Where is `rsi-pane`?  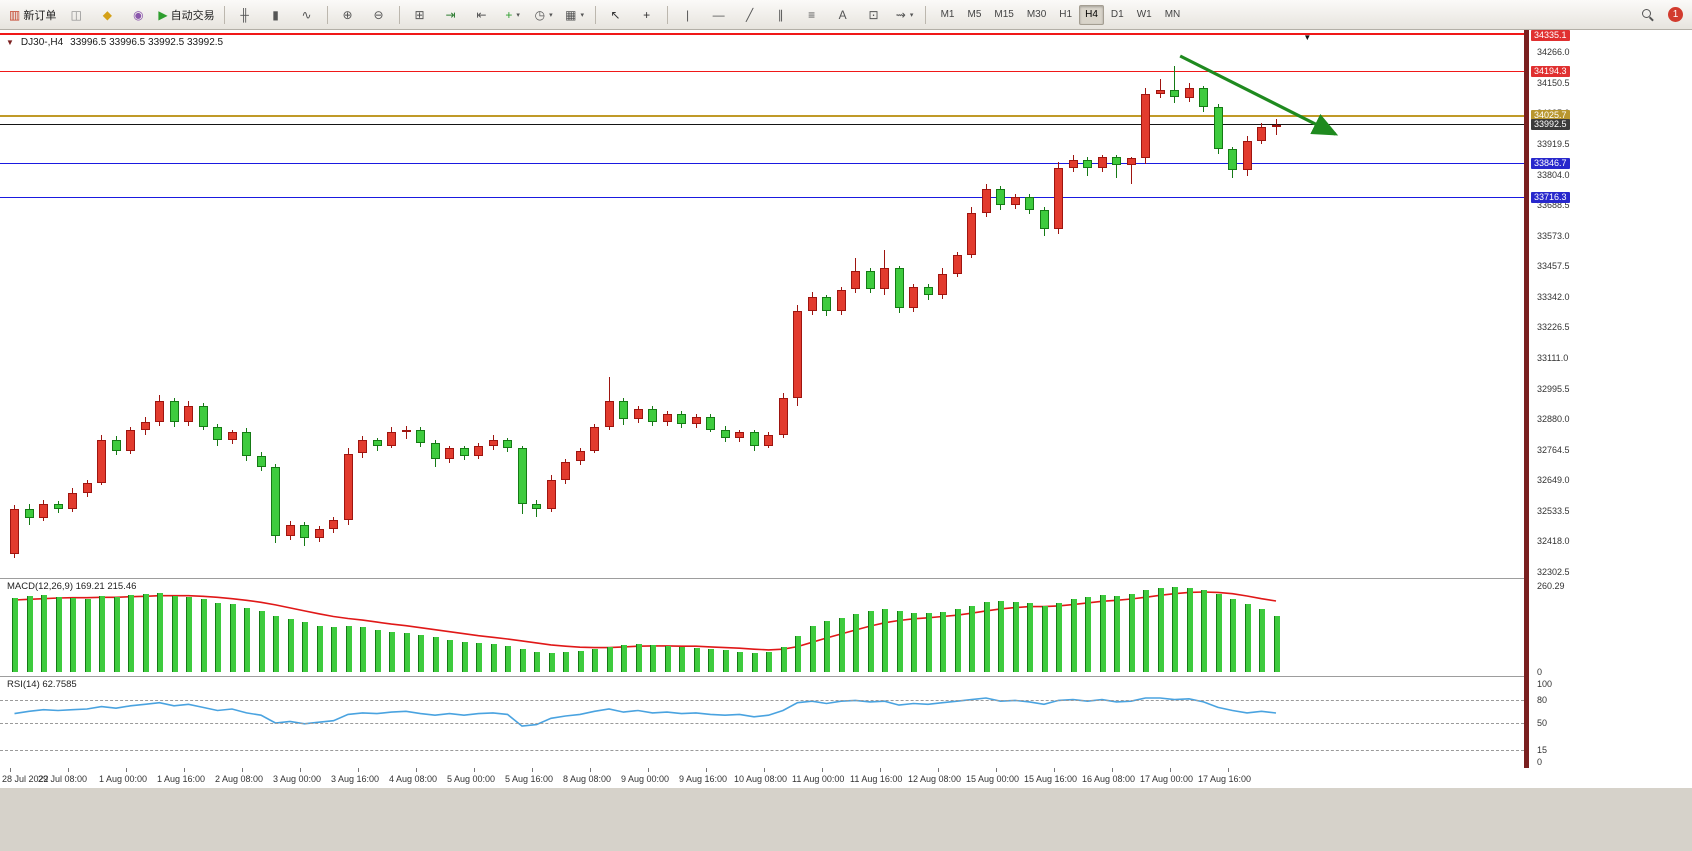
rsi-pane is located at coordinates (762, 722).